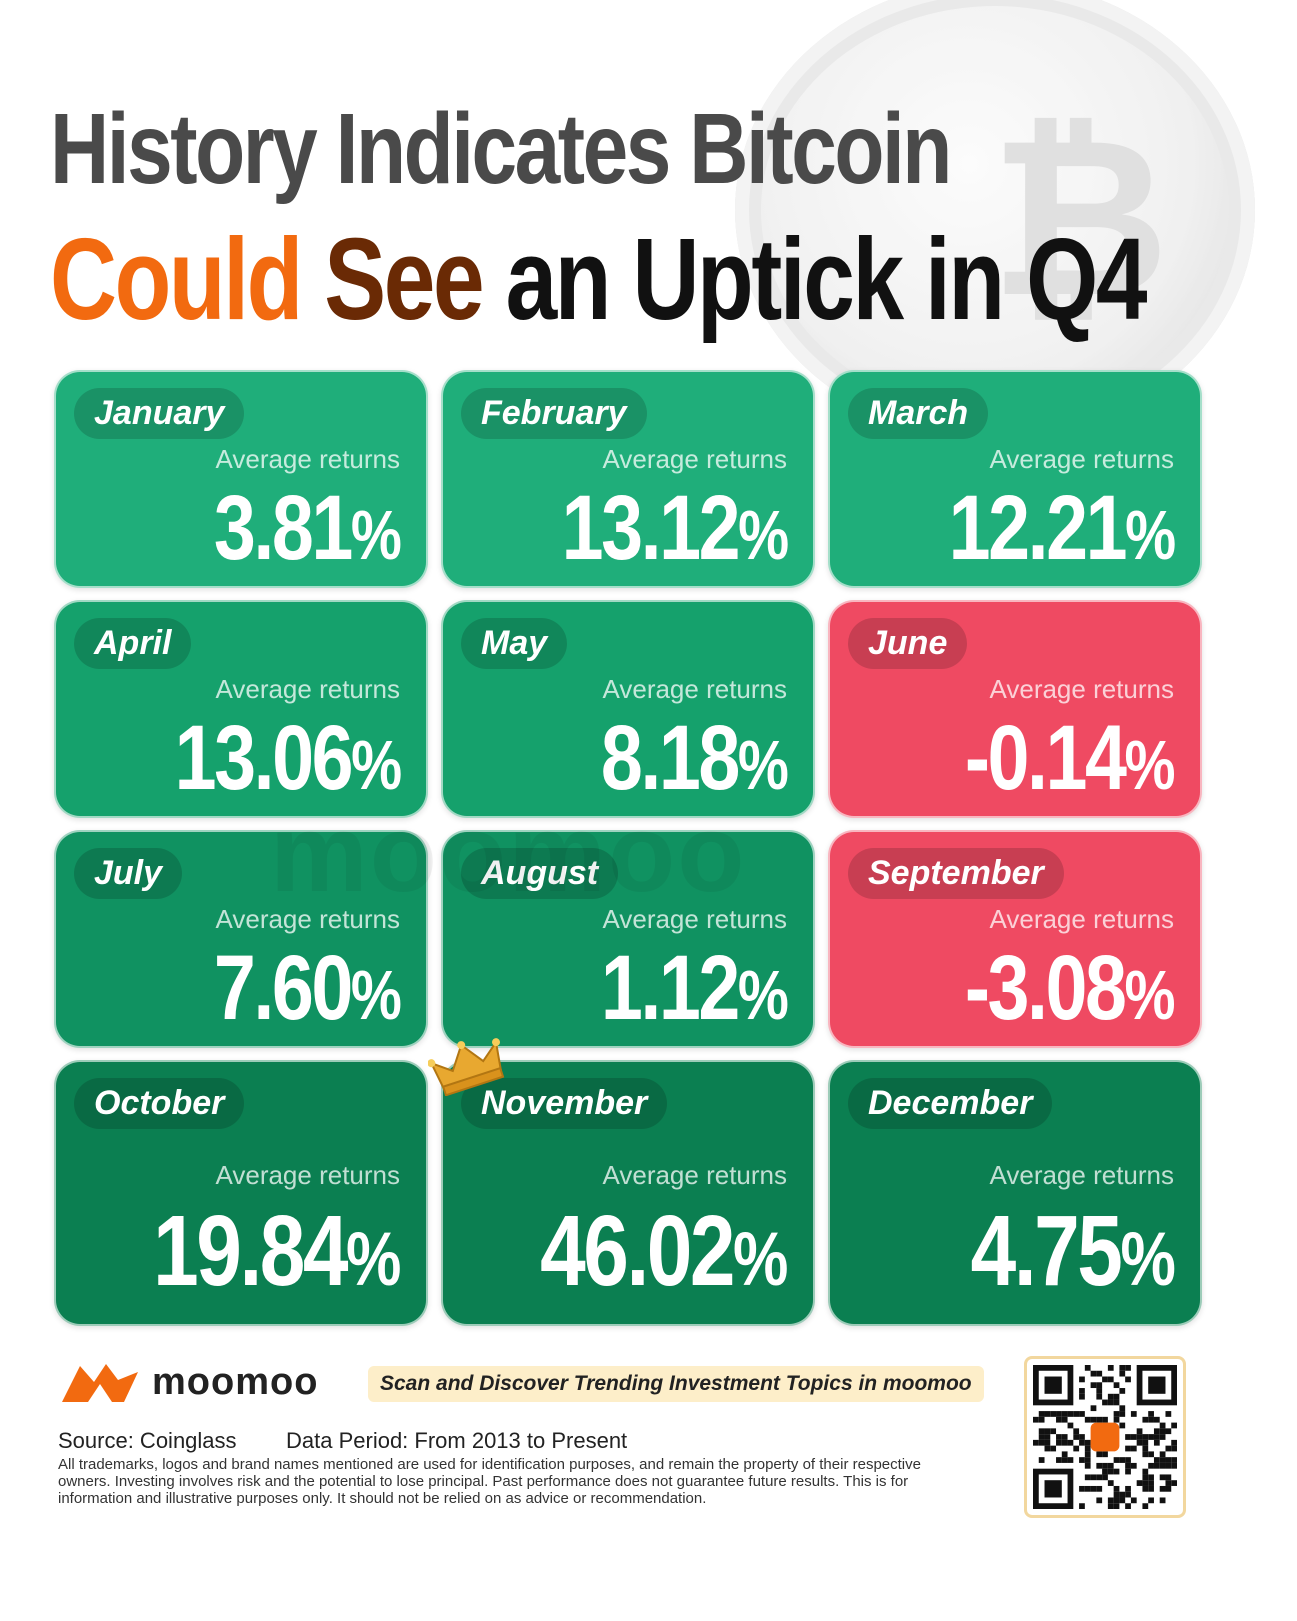 The width and height of the screenshot is (1297, 1621). What do you see at coordinates (128, 873) in the screenshot?
I see `month-label: July` at bounding box center [128, 873].